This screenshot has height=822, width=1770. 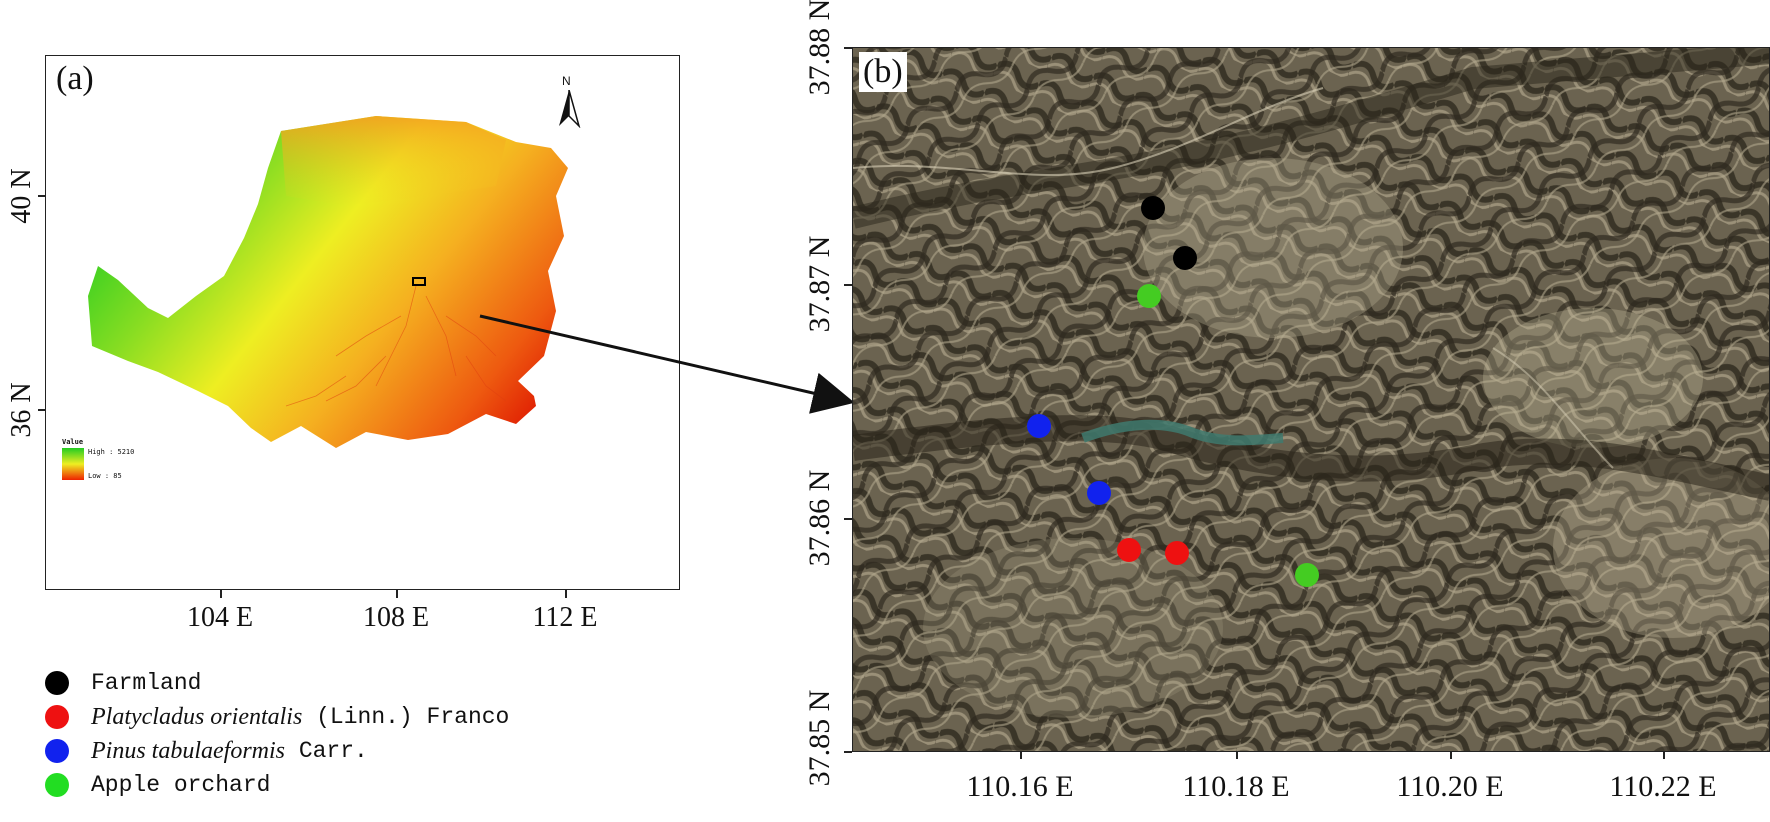 What do you see at coordinates (819, 48) in the screenshot?
I see `lat-label-37-88n: 37.88 N` at bounding box center [819, 48].